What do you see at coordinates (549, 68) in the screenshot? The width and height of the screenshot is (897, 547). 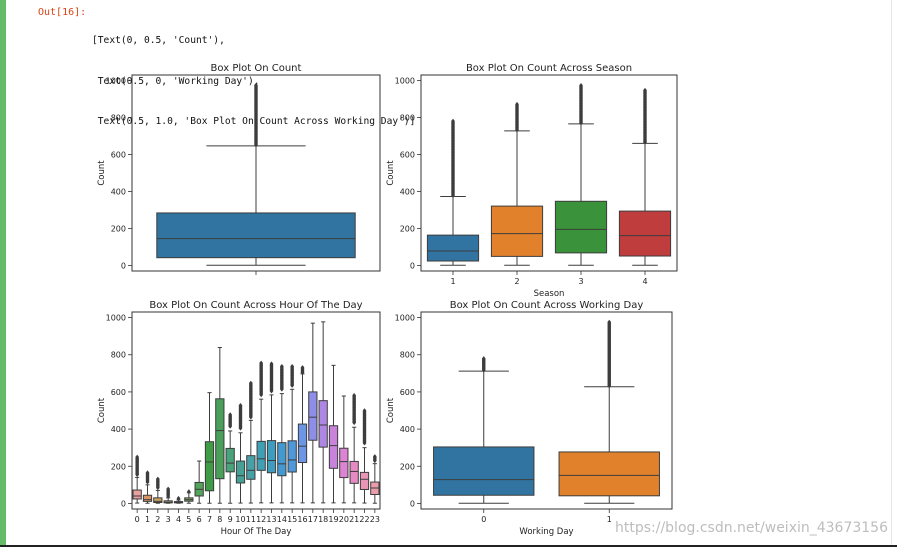 I see `chart-title: Box Plot On Count Across Season` at bounding box center [549, 68].